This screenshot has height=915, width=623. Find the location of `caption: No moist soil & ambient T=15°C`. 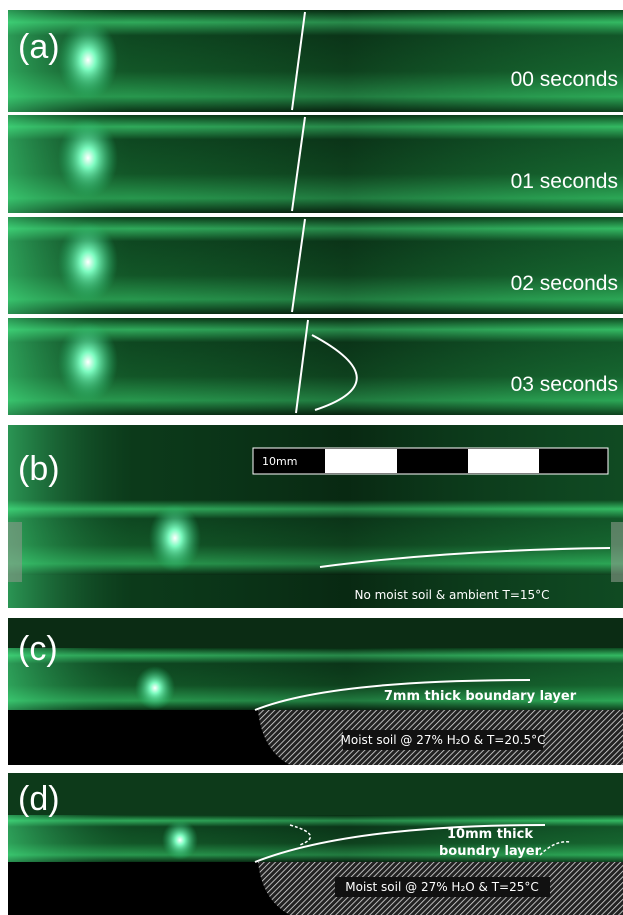

caption: No moist soil & ambient T=15°C is located at coordinates (451, 595).